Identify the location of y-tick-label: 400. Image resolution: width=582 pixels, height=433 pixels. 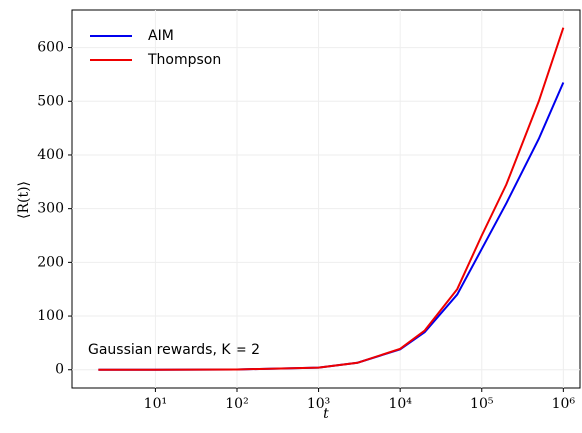
(50, 155).